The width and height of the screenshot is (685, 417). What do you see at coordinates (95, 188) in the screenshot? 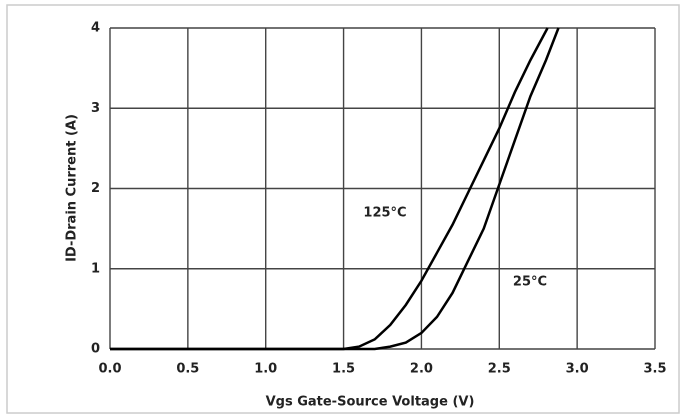
I see `y-tick-label: 2` at bounding box center [95, 188].